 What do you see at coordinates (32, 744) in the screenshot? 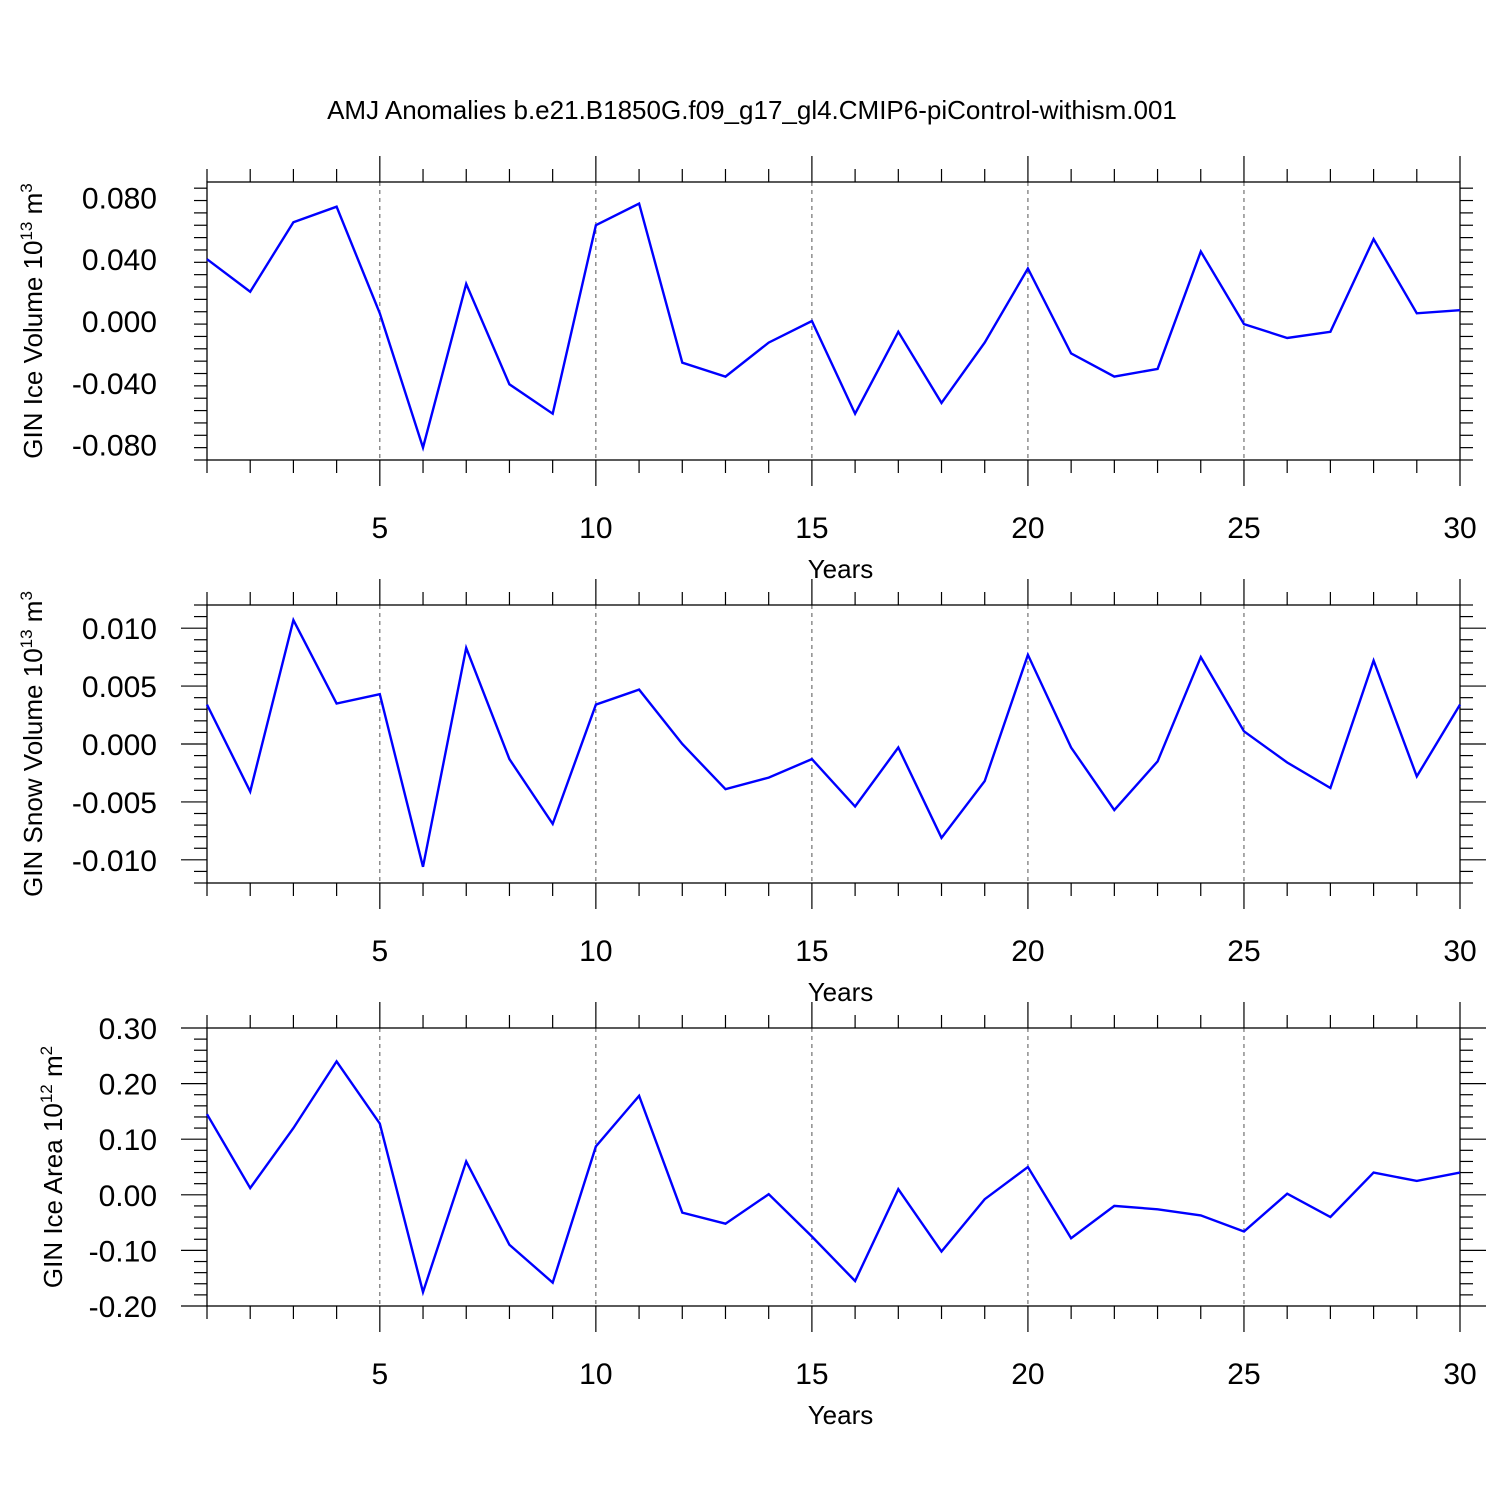
I see `y-axis-label: GIN Snow Volume 1013 m3` at bounding box center [32, 744].